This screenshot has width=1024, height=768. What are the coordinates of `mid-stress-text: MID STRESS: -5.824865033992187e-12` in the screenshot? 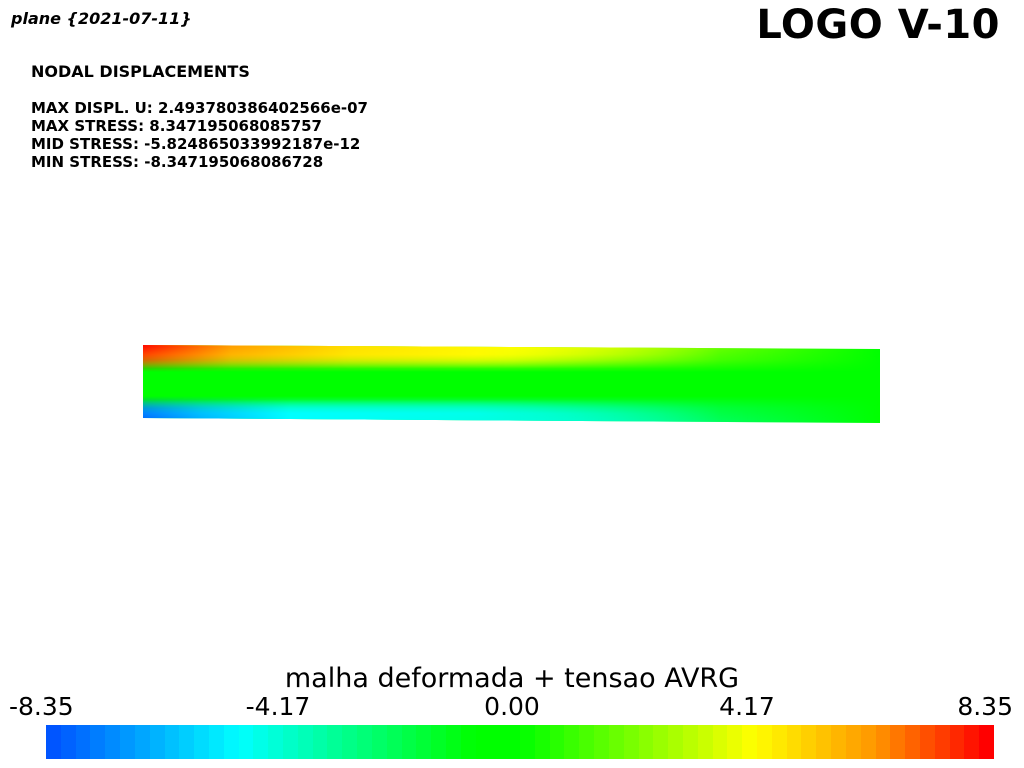 It's located at (196, 144).